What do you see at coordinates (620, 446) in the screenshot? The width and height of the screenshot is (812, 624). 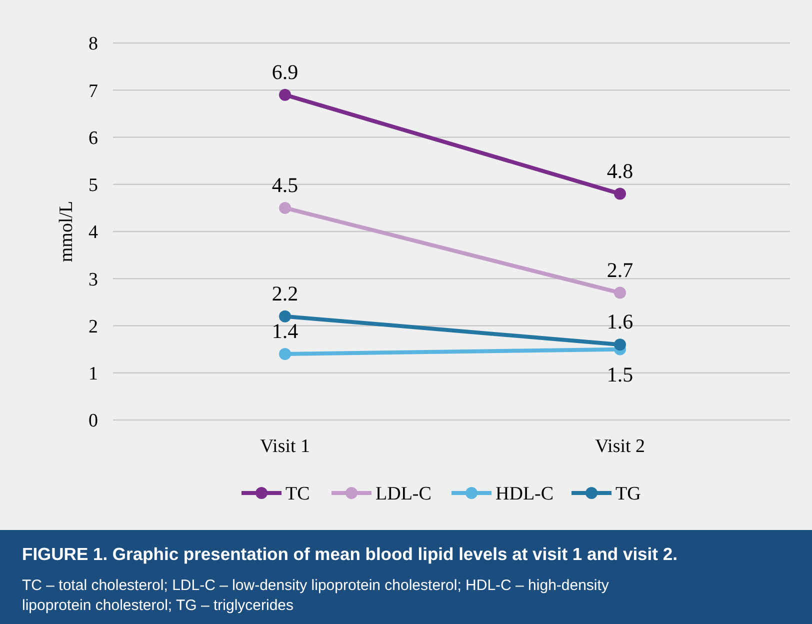 I see `x-tick-label: Visit 2` at bounding box center [620, 446].